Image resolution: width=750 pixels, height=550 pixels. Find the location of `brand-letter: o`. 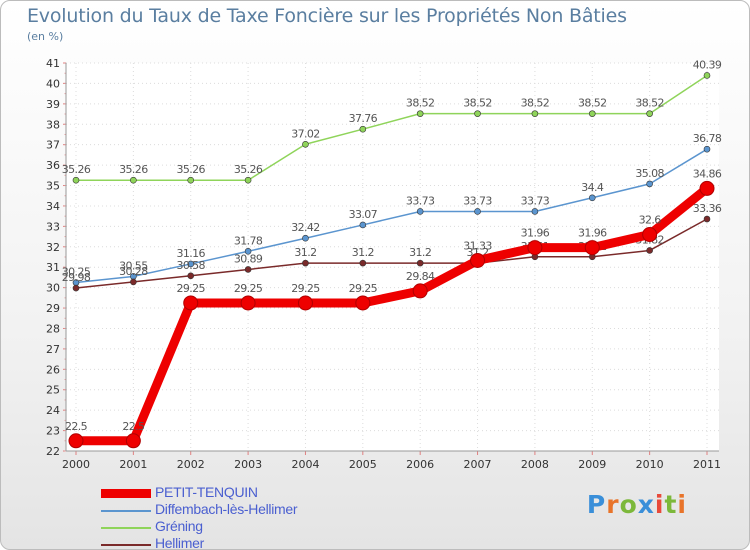

brand-letter: o is located at coordinates (628, 504).